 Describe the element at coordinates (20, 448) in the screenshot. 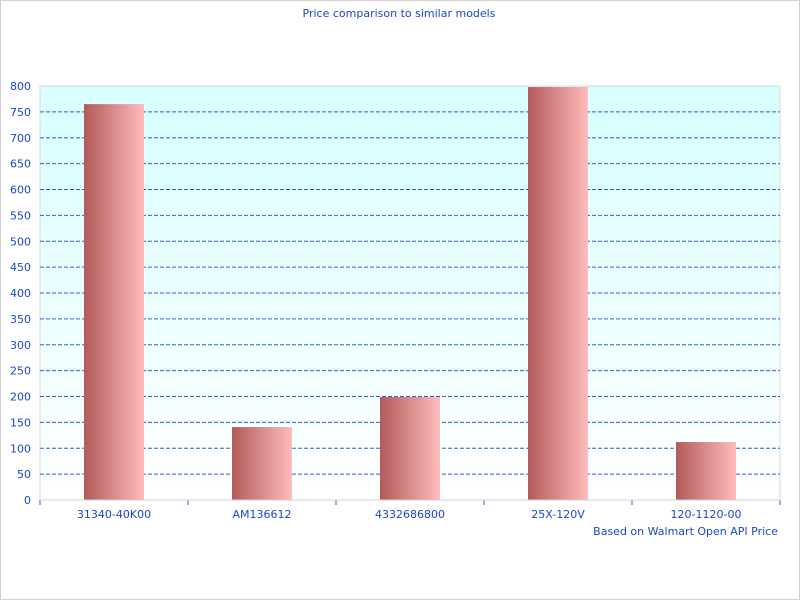

I see `y-tick-label: 100` at that location.